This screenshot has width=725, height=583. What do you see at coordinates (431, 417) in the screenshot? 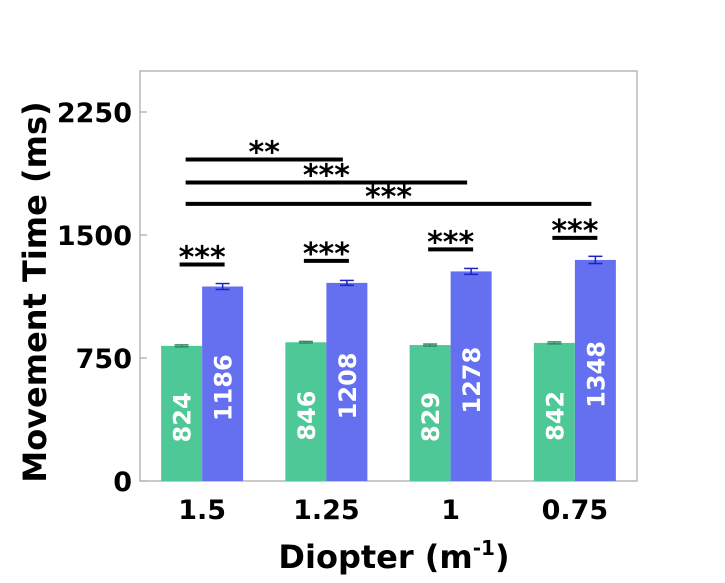
I see `bar-value-label: 829` at bounding box center [431, 417].